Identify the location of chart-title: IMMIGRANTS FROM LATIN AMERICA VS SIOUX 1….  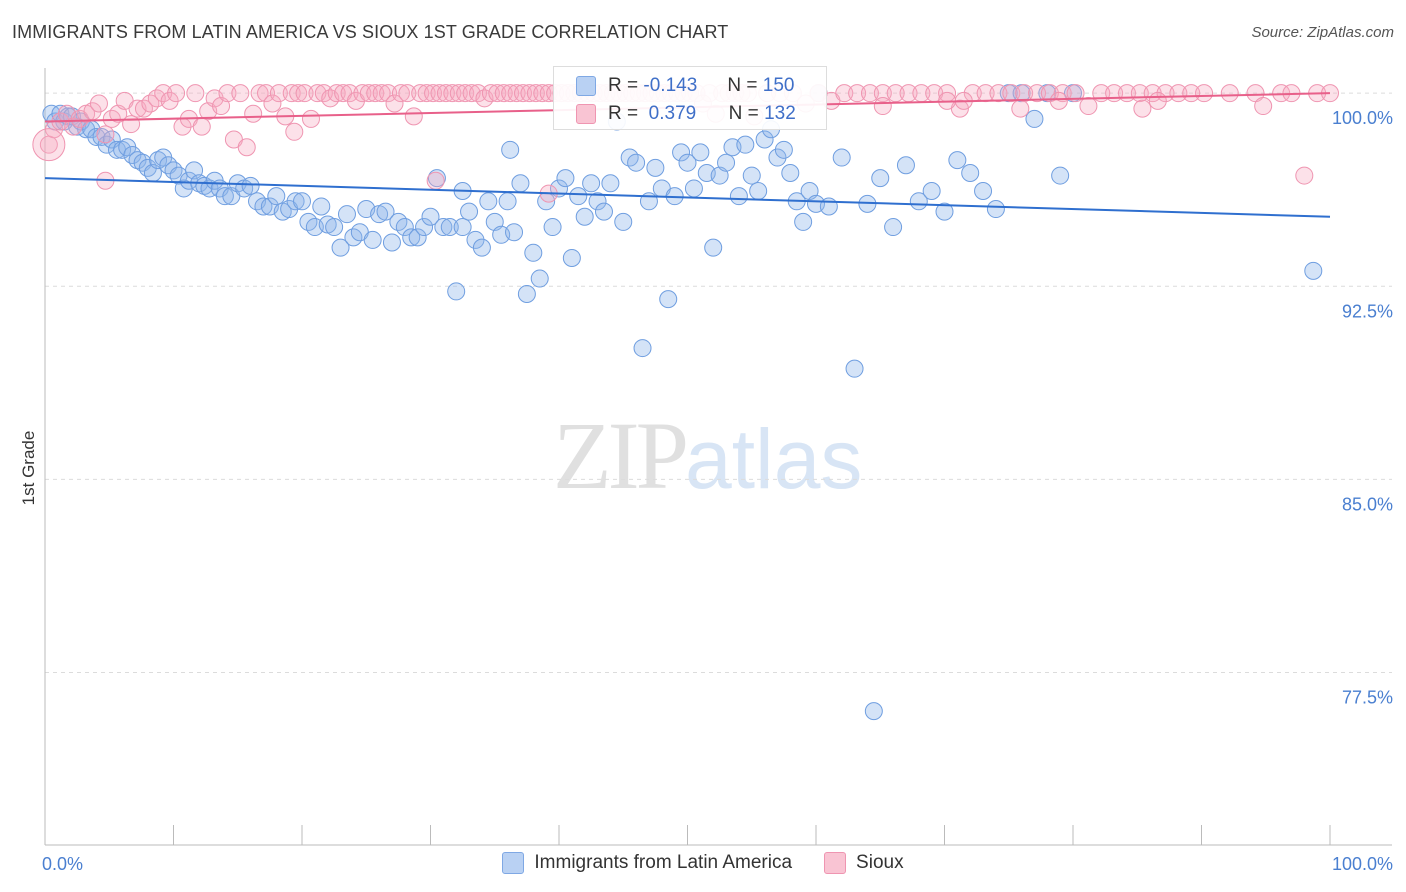
(370, 32).